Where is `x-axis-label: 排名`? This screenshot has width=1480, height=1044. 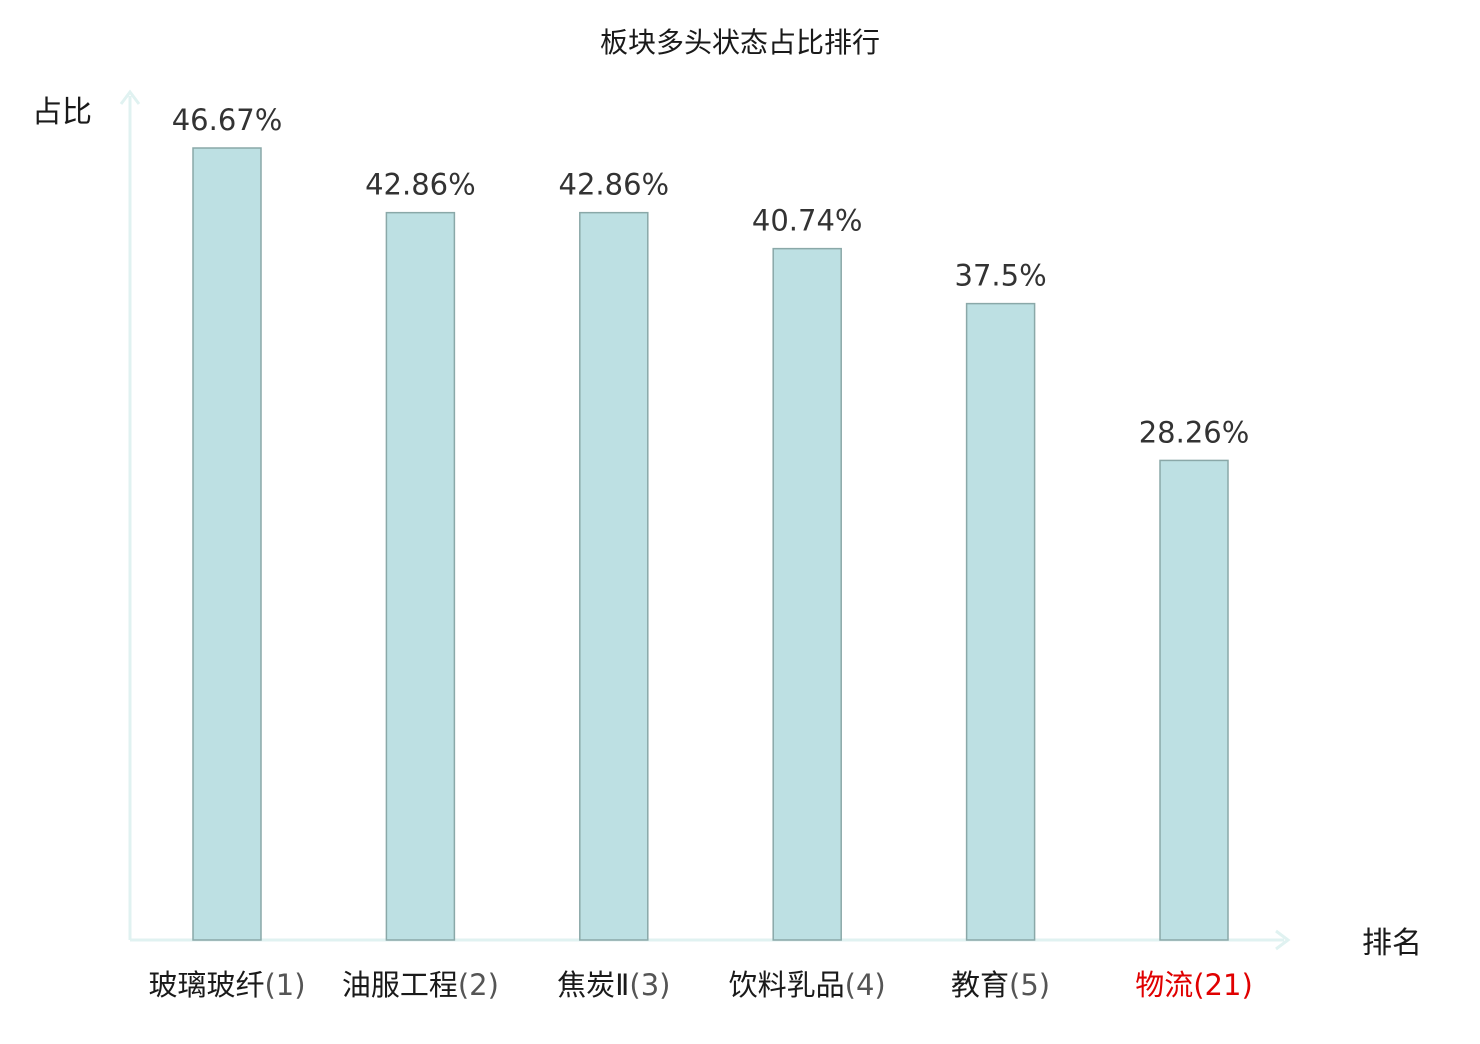 x-axis-label: 排名 is located at coordinates (1392, 943).